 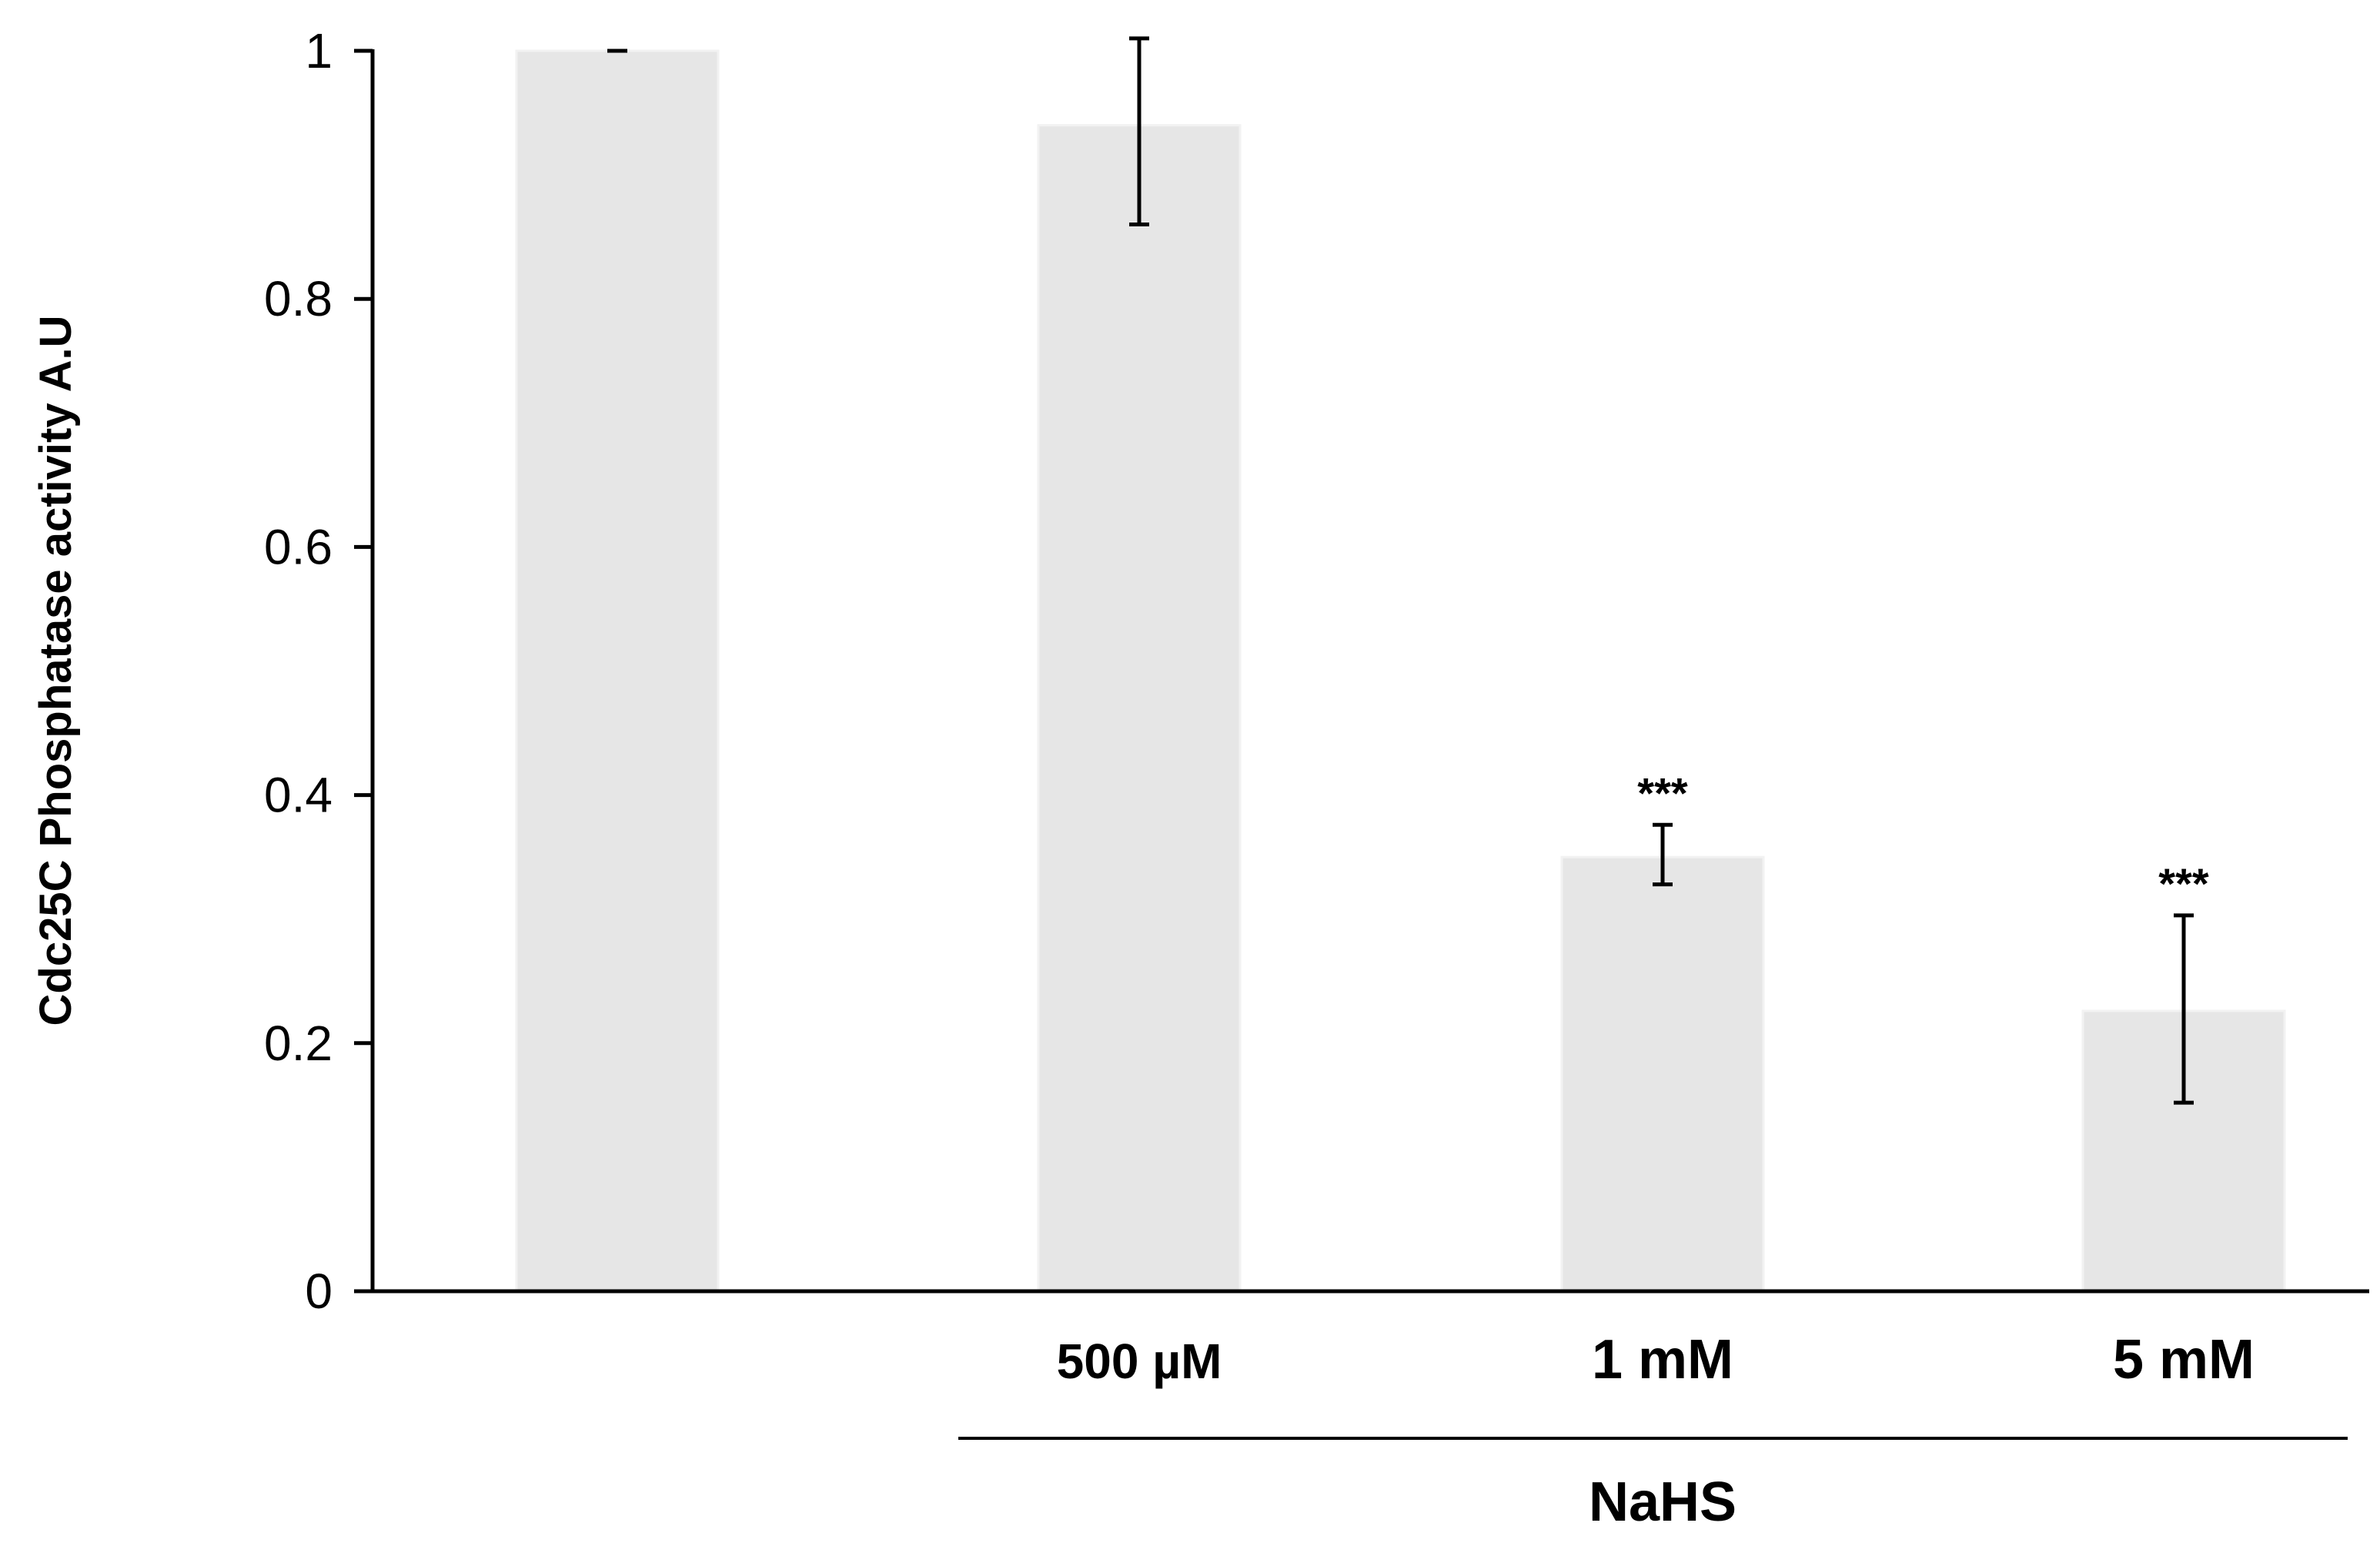 What do you see at coordinates (299, 298) in the screenshot?
I see `y-tick-label: 0.8` at bounding box center [299, 298].